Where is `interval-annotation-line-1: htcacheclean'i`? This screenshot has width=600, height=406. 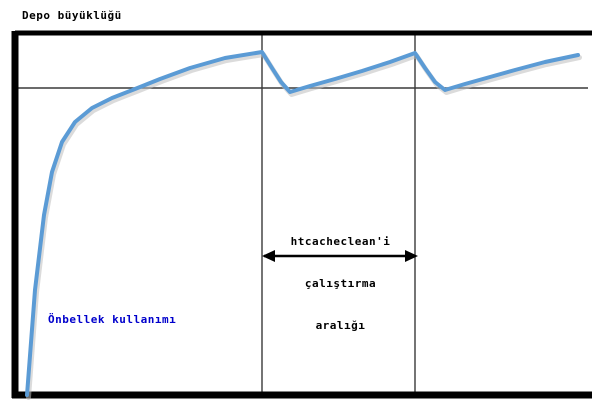 interval-annotation-line-1: htcacheclean'i is located at coordinates (340, 241).